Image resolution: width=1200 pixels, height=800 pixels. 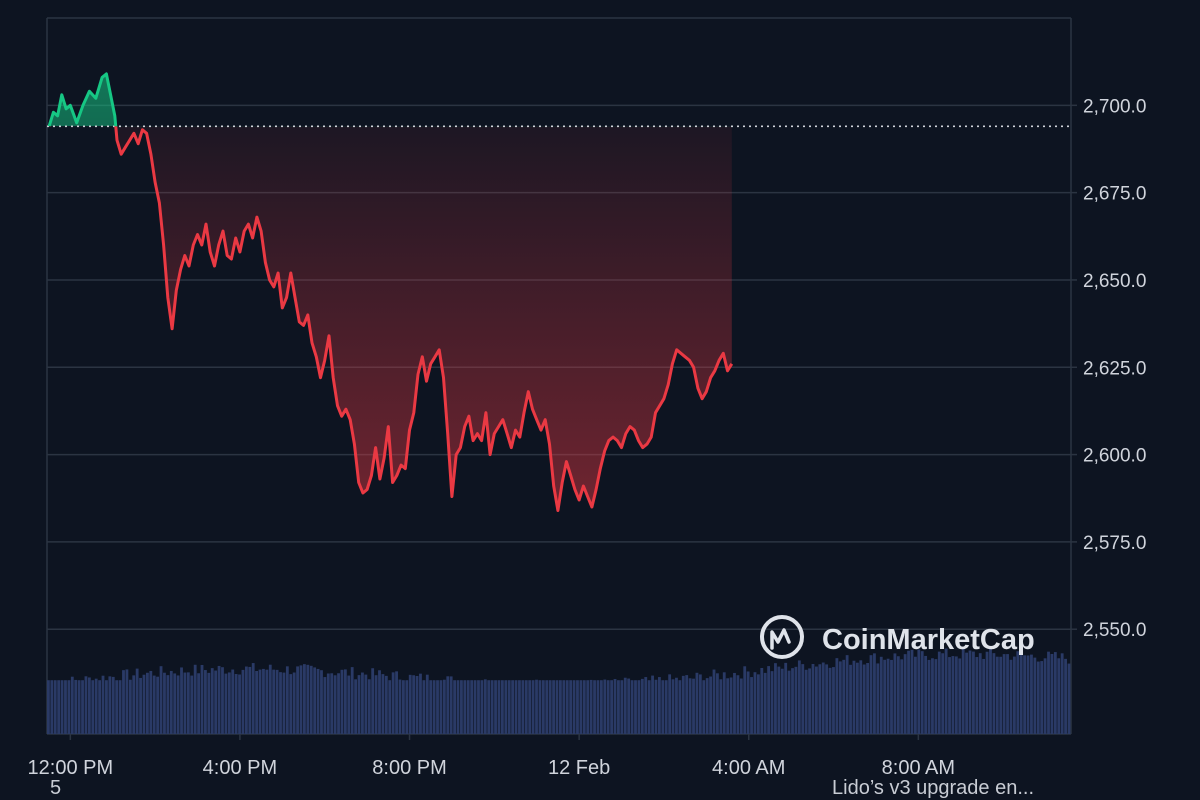 I want to click on y-tick-label: 2,575.0, so click(x=1114, y=543).